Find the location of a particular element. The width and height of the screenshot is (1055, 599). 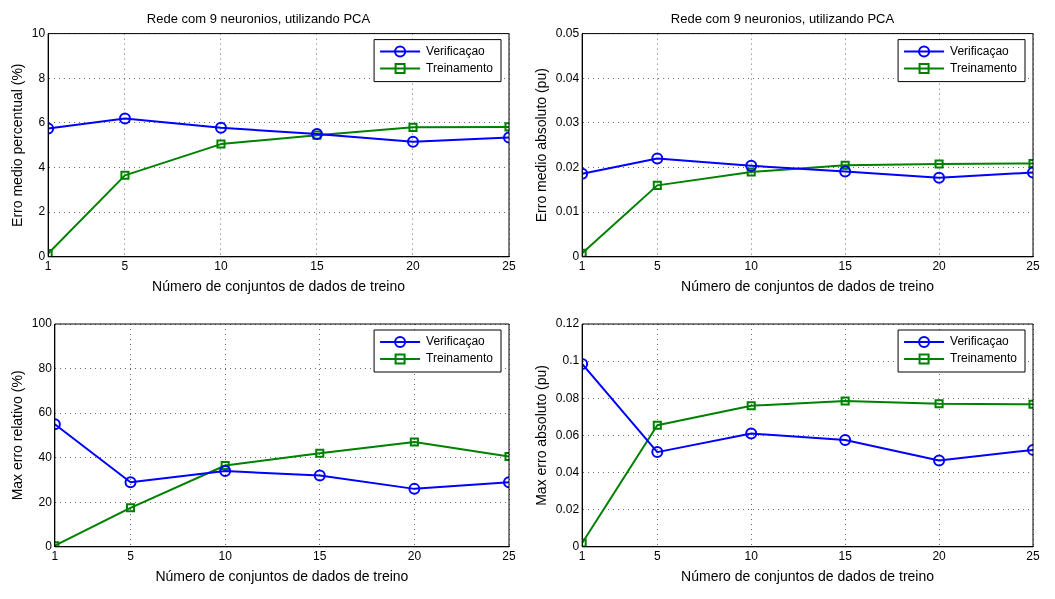

y-tick-label: 0.08 is located at coordinates (567, 397).